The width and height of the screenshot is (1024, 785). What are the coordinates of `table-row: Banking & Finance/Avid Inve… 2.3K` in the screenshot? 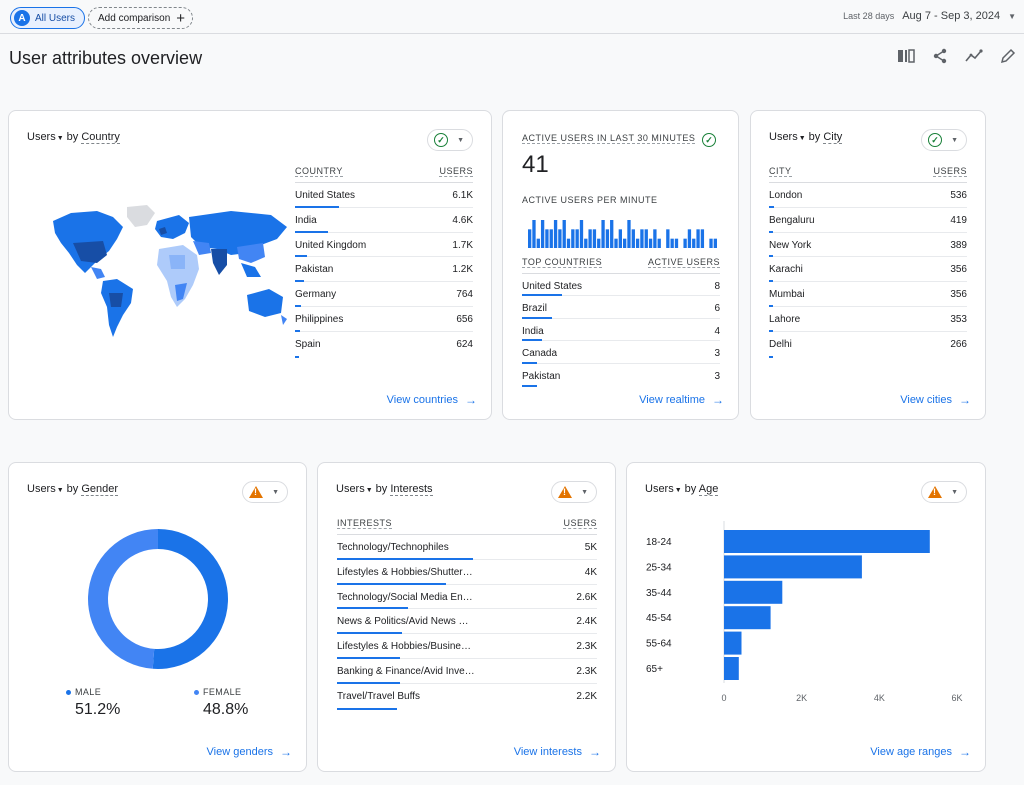 It's located at (467, 671).